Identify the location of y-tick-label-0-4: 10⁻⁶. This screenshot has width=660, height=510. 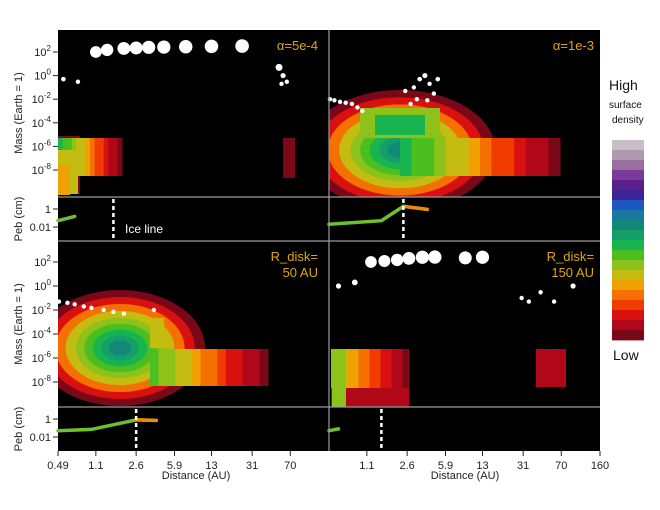
(42, 145).